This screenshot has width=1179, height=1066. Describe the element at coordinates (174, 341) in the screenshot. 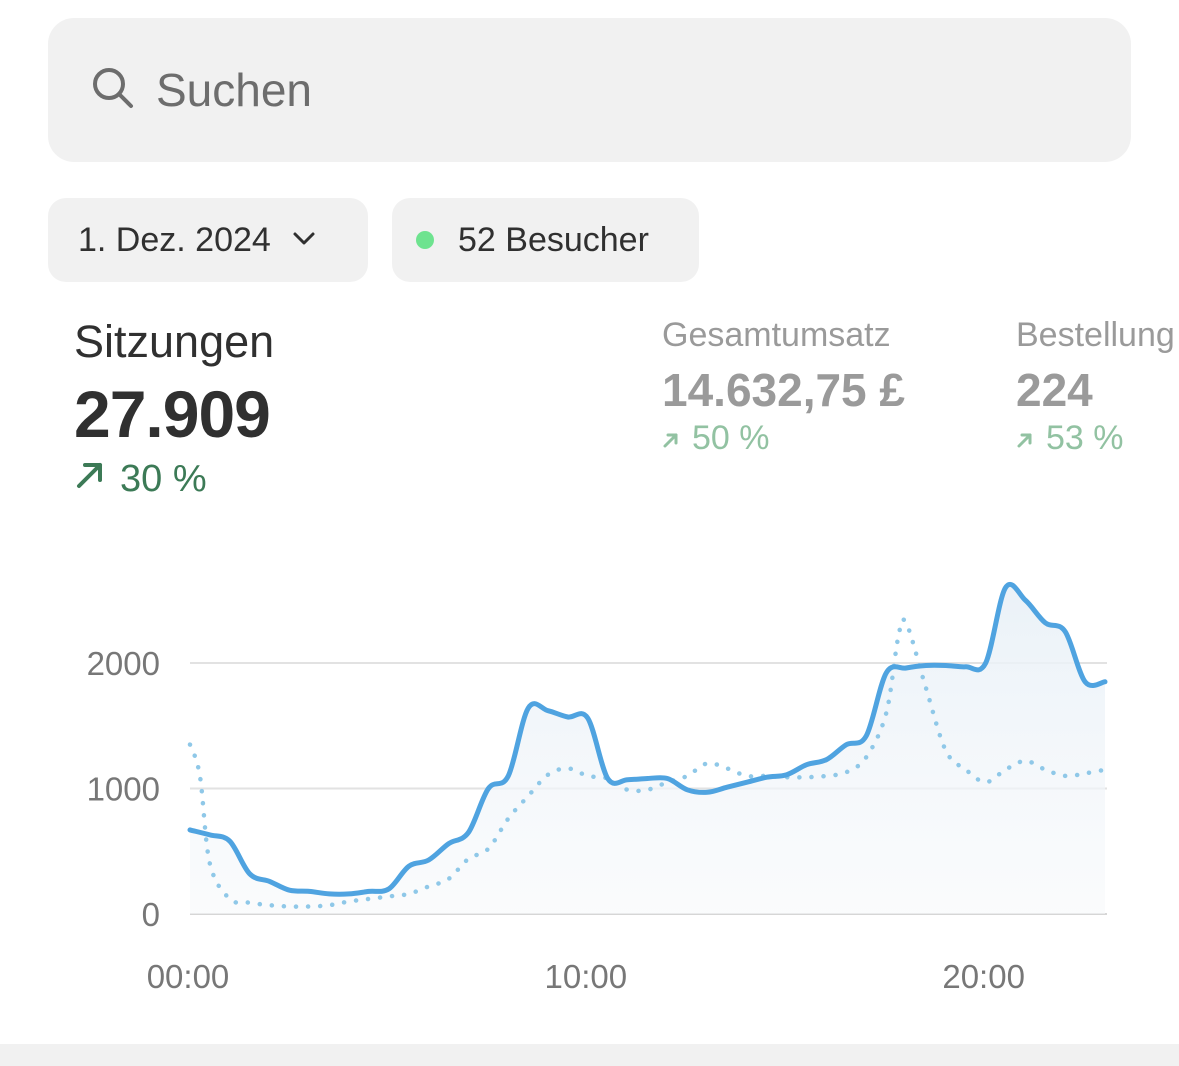

I see `metric-label: Sitzungen` at that location.